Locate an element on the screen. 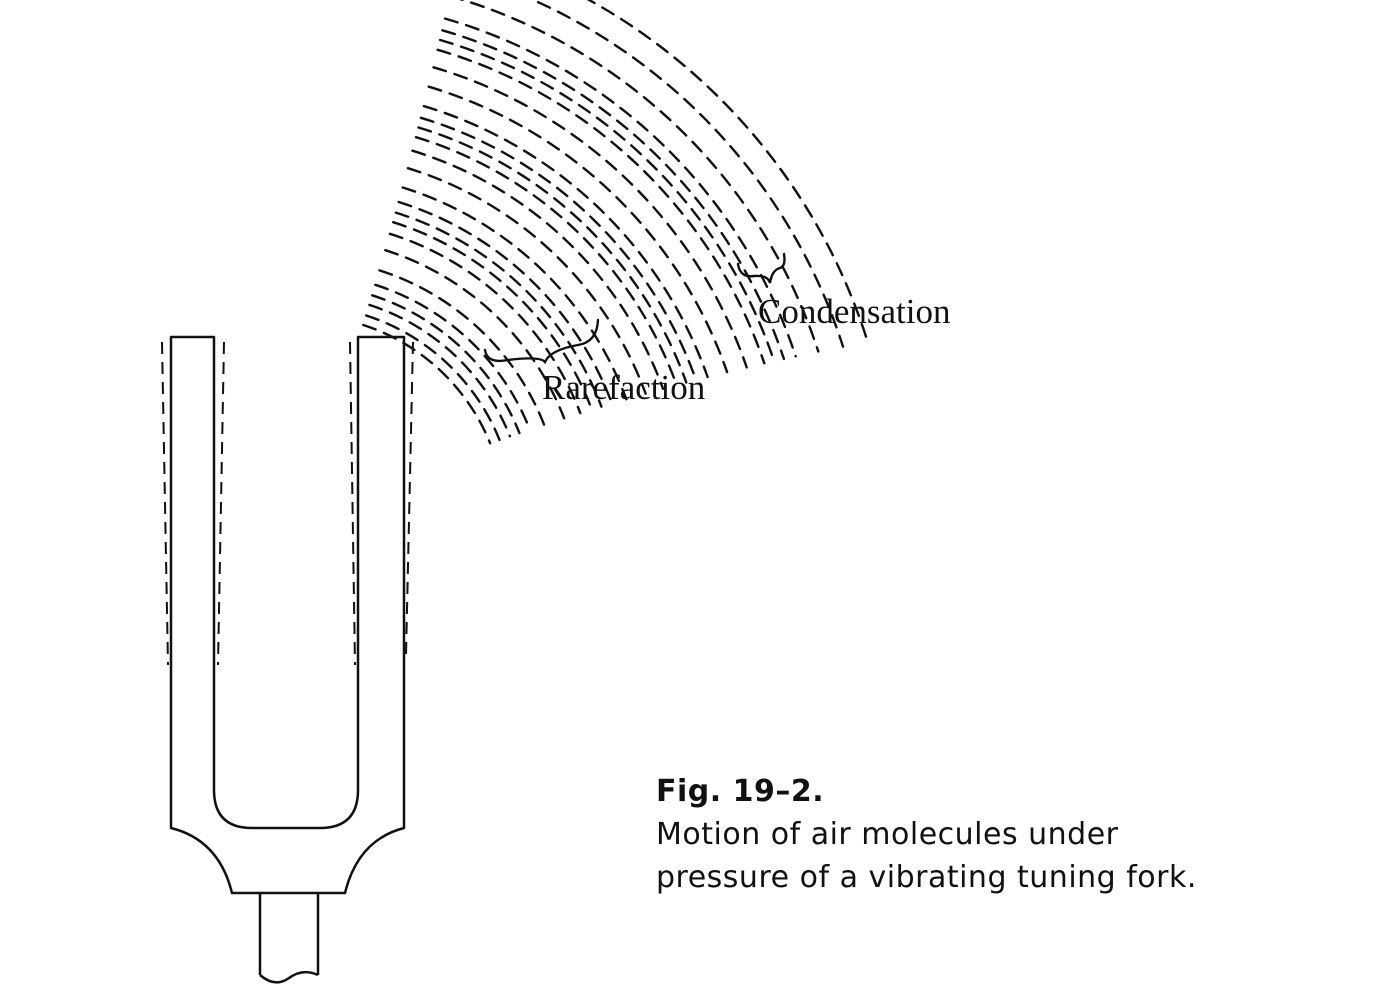 This screenshot has width=1382, height=1002. caption-line-2: pressure of a vibrating tuning fork. is located at coordinates (926, 877).